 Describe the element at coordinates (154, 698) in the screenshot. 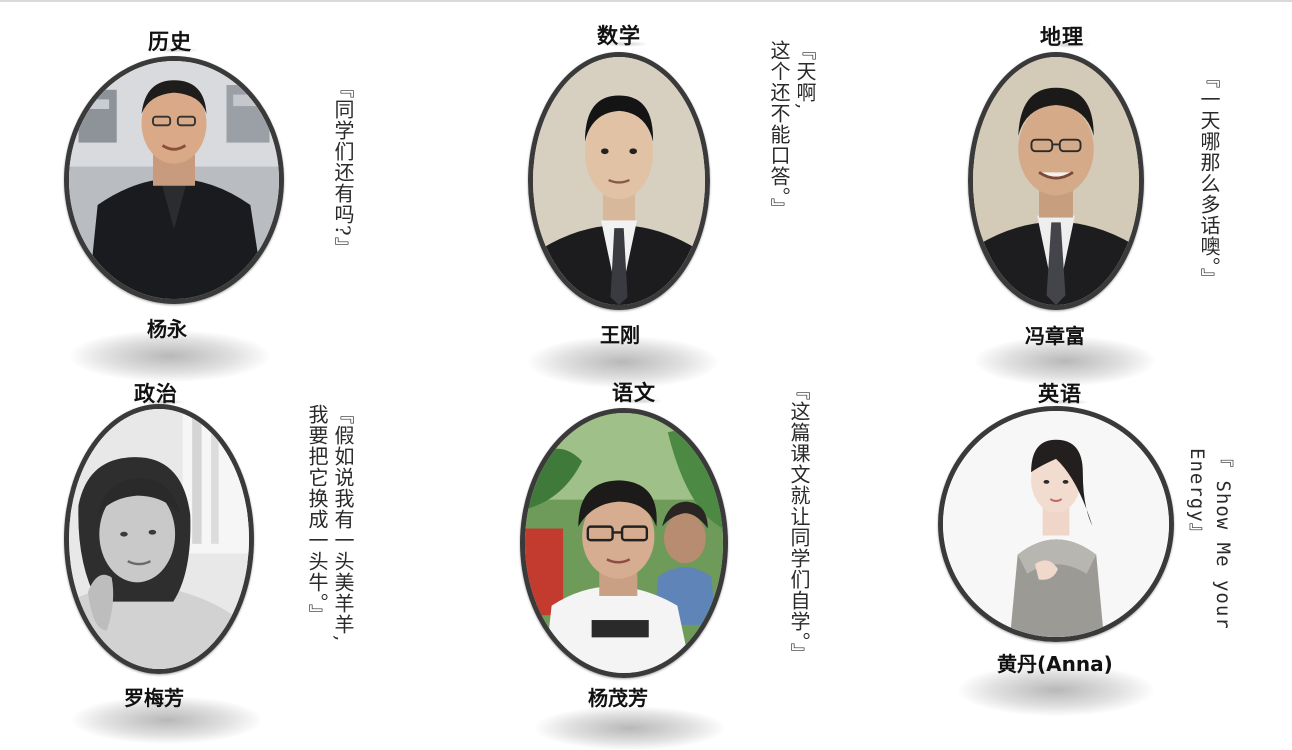

I see `teacher-name: 罗梅芳` at that location.